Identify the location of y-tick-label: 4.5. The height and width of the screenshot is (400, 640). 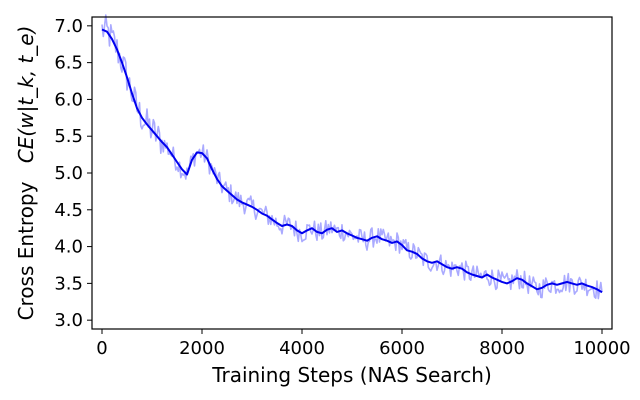
(68, 210).